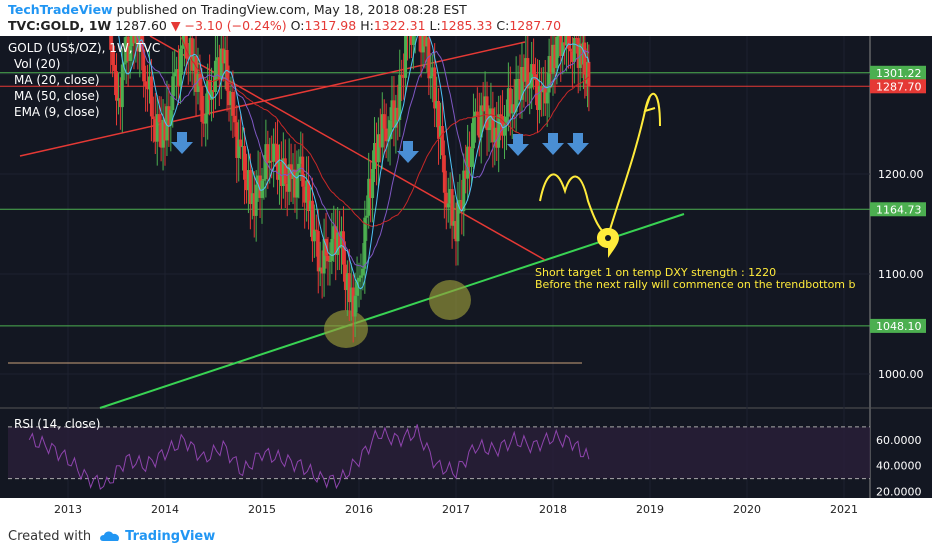 The width and height of the screenshot is (932, 550). What do you see at coordinates (57, 424) in the screenshot?
I see `rsi-title: RSI (14, close)` at bounding box center [57, 424].